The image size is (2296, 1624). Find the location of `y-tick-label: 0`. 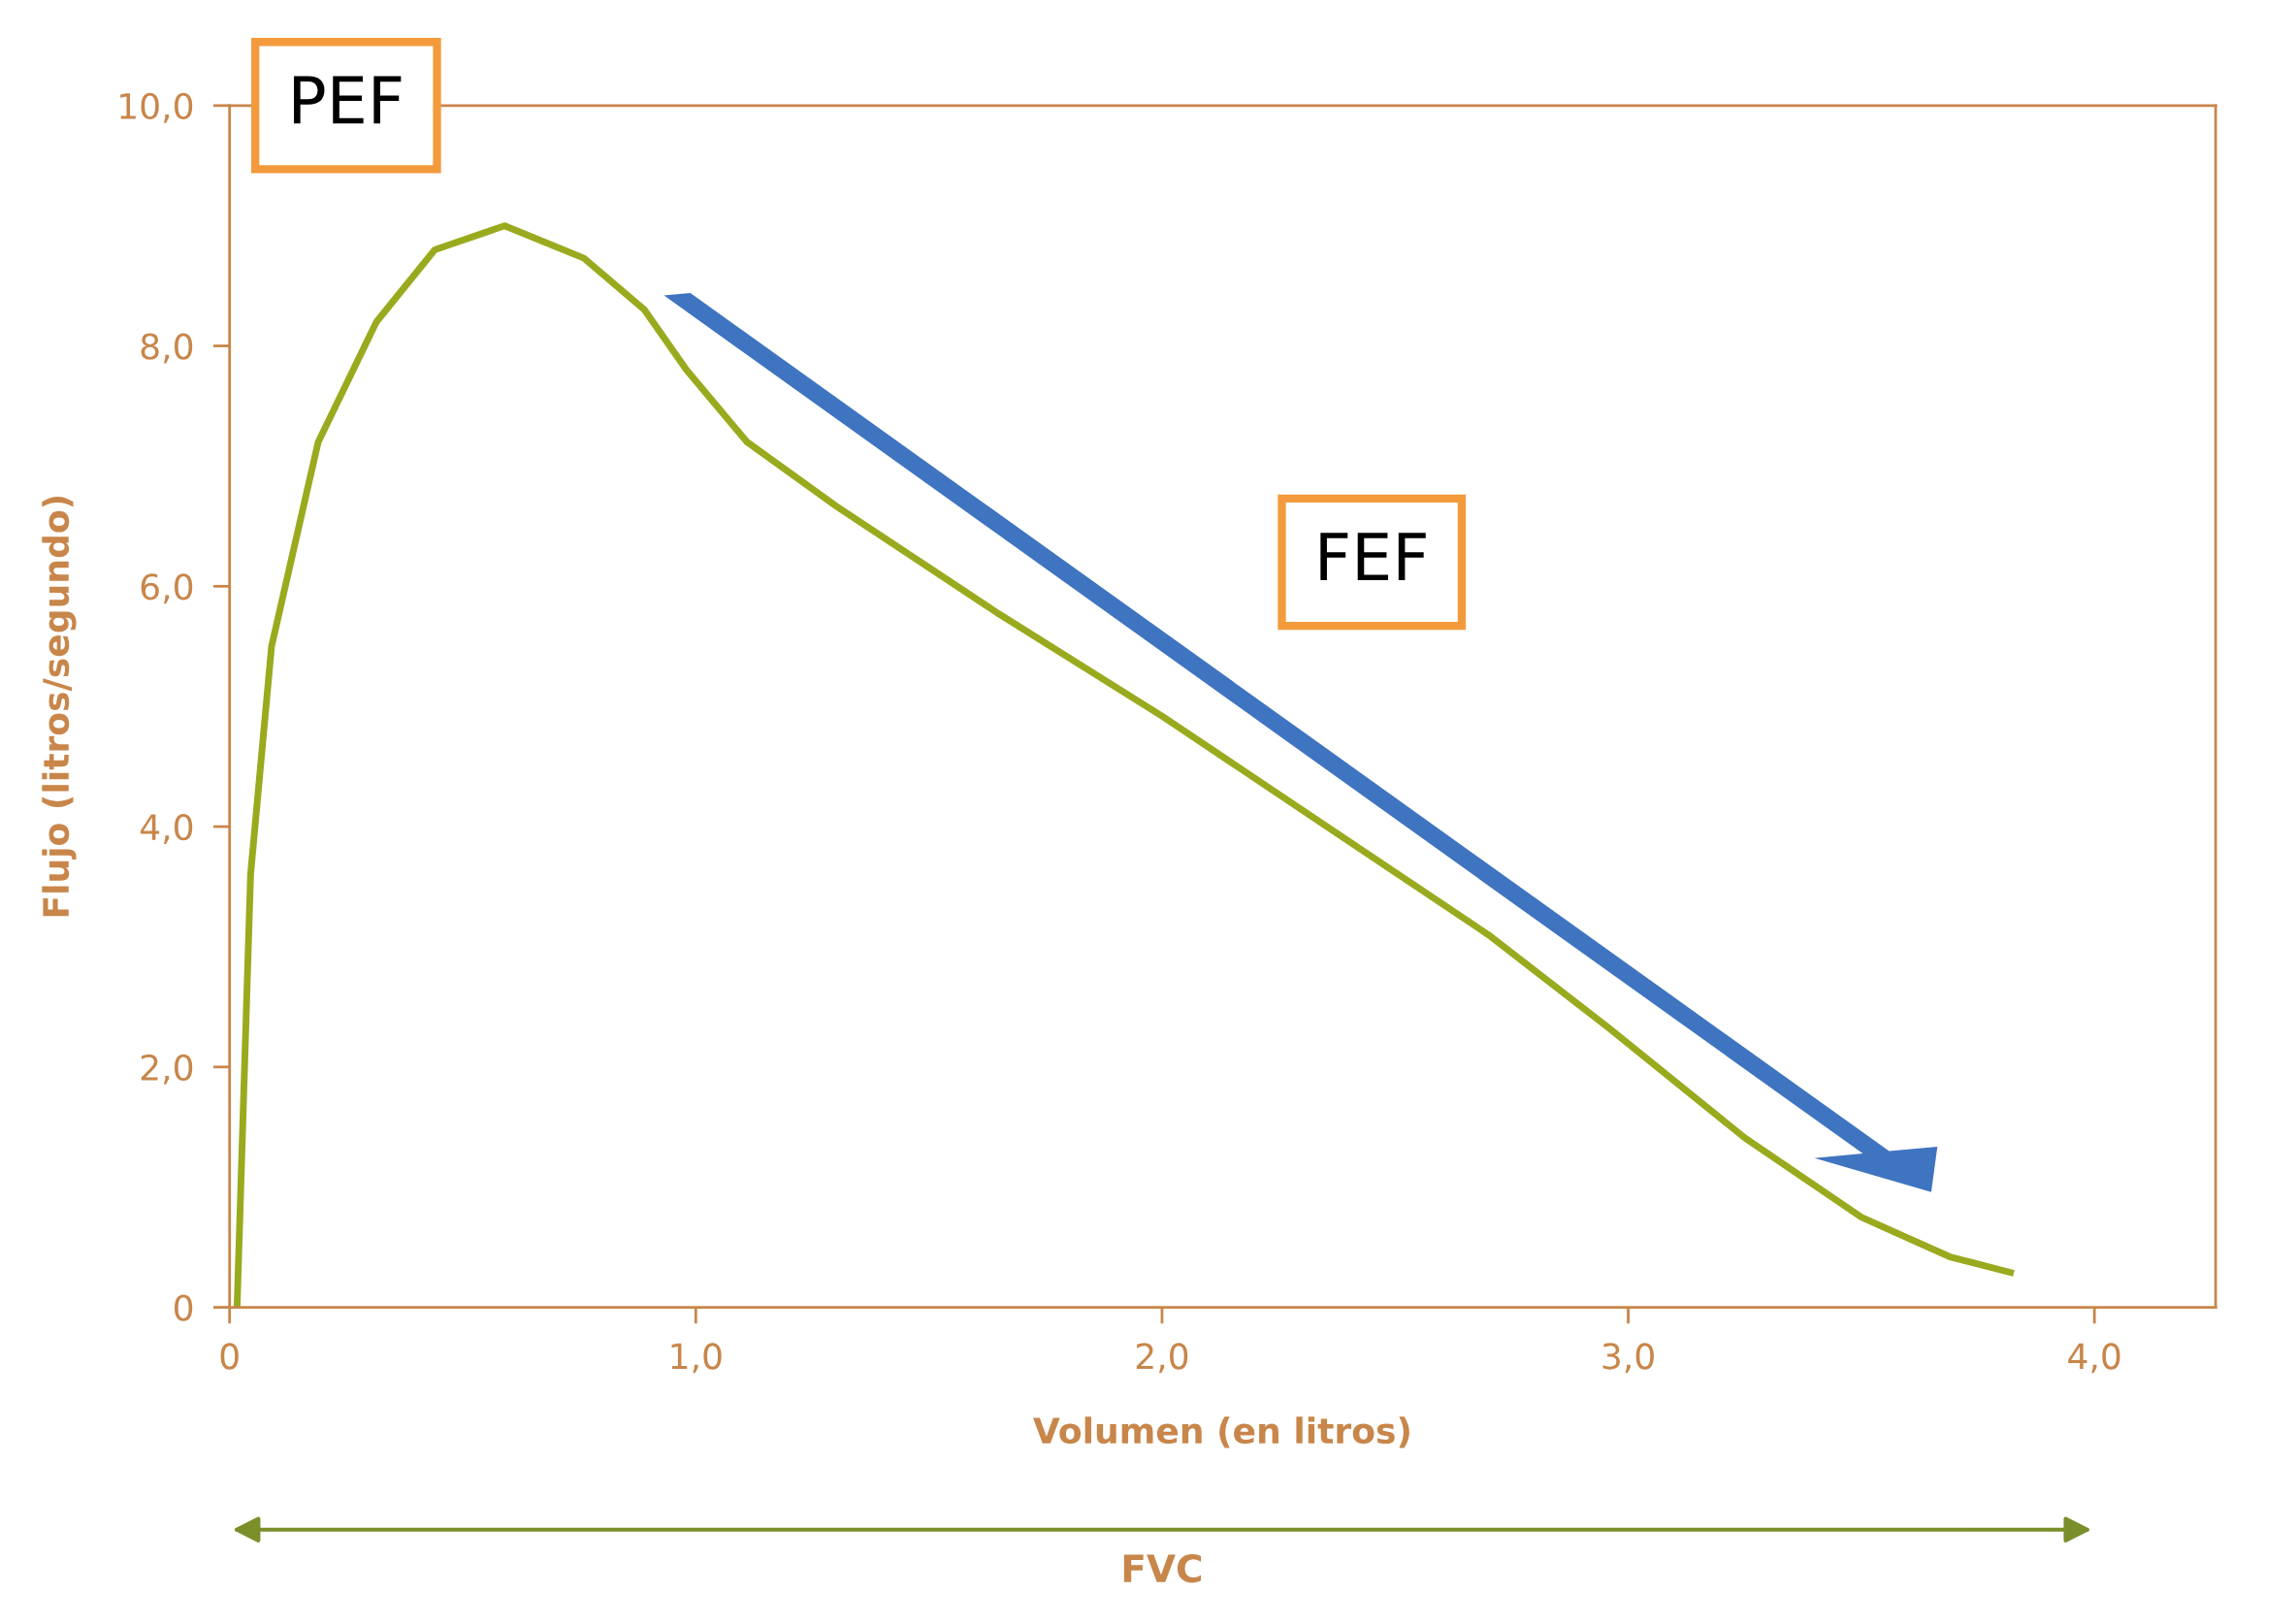

y-tick-label: 0 is located at coordinates (183, 1307).